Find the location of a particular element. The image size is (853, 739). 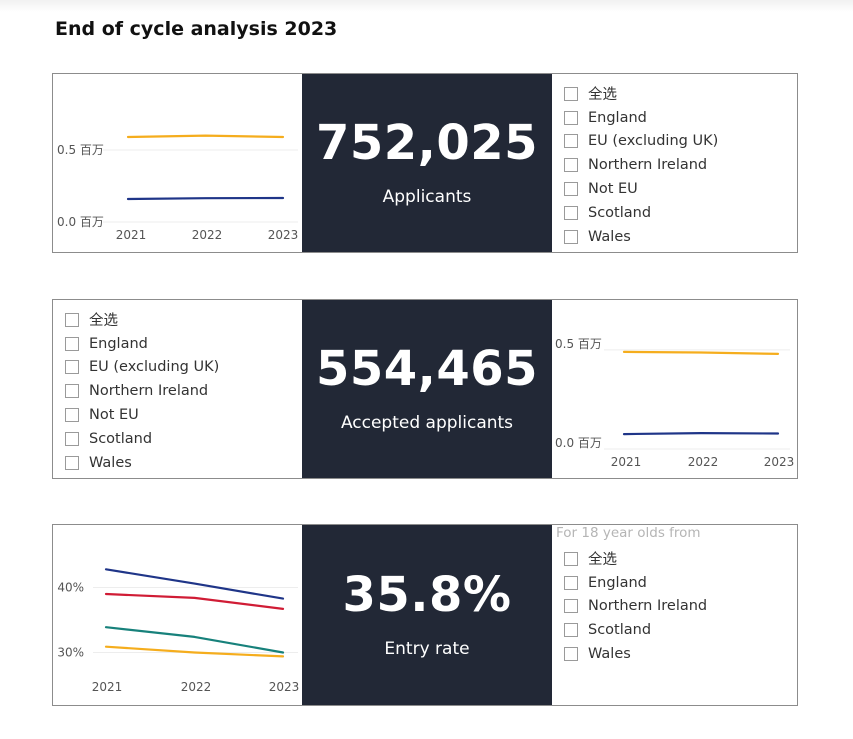

accepted-line-chart: 0.5 百万 0.0 百万 2021 2022 2023 is located at coordinates (675, 403).